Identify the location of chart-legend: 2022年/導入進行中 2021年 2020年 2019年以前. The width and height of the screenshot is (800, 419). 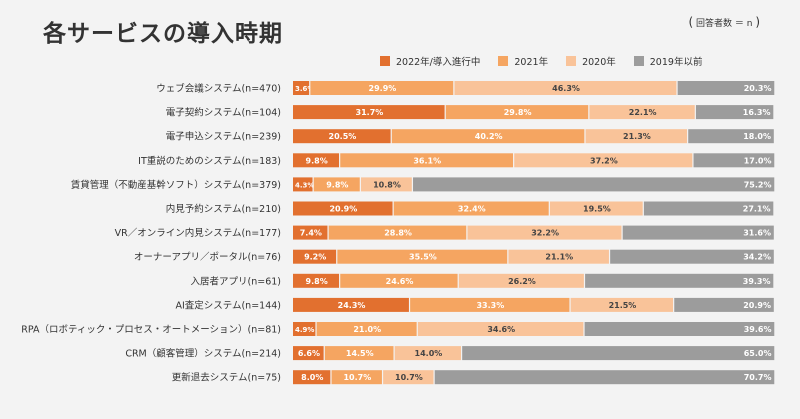
(550, 61).